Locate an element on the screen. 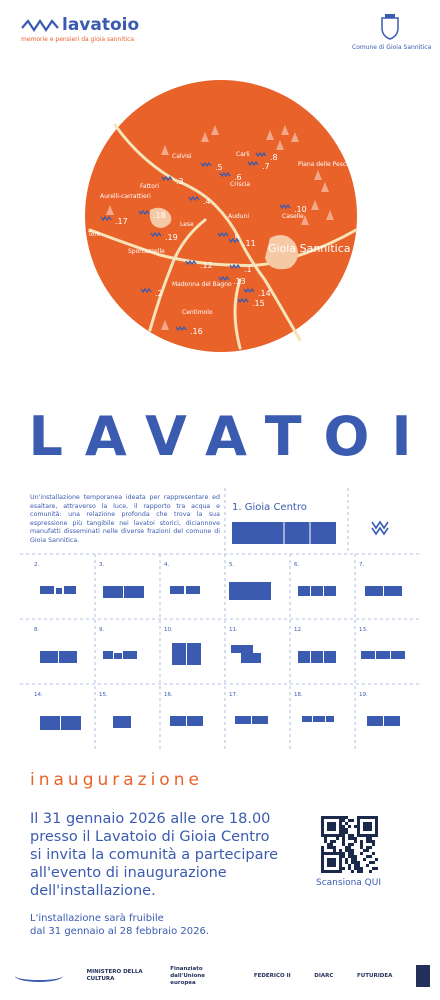  lavatoio-number: .6 is located at coordinates (238, 177).